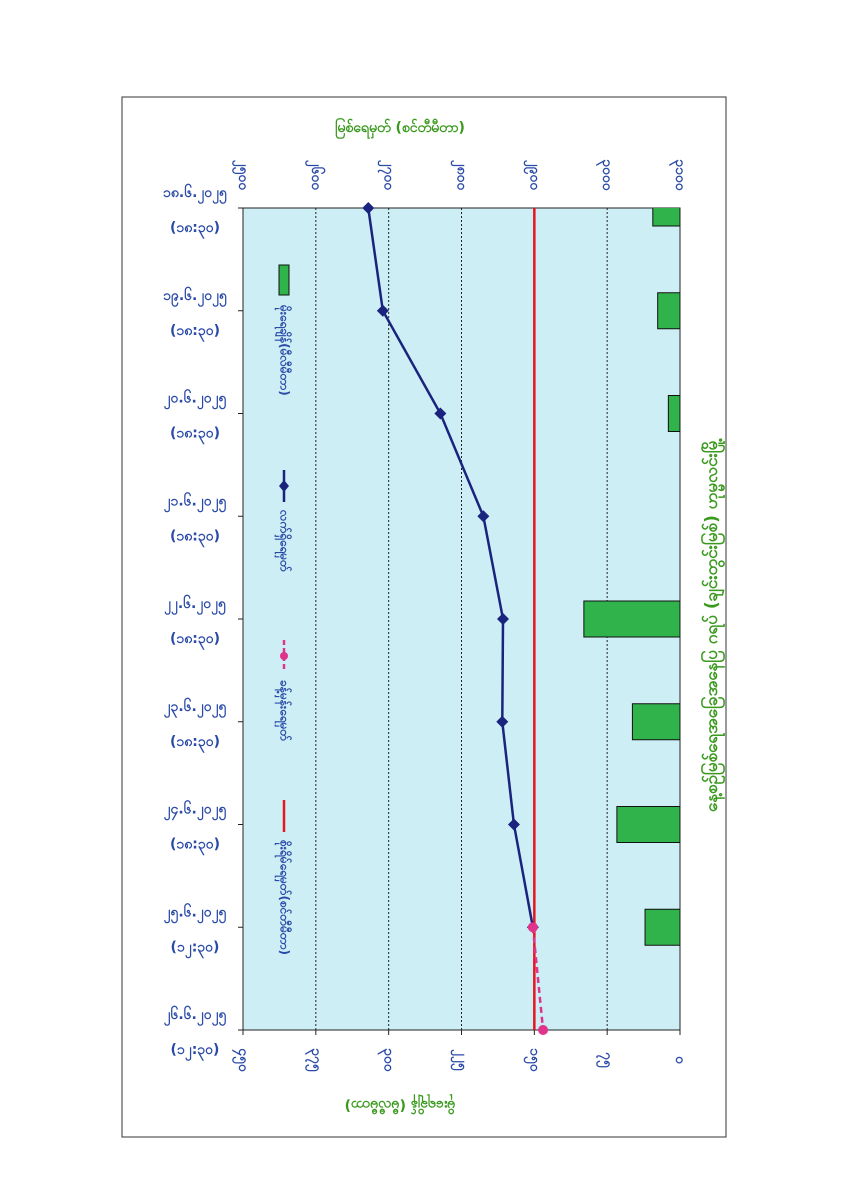  I want to click on legend-label: လက်ရှိရေမှတ်, so click(284, 540).